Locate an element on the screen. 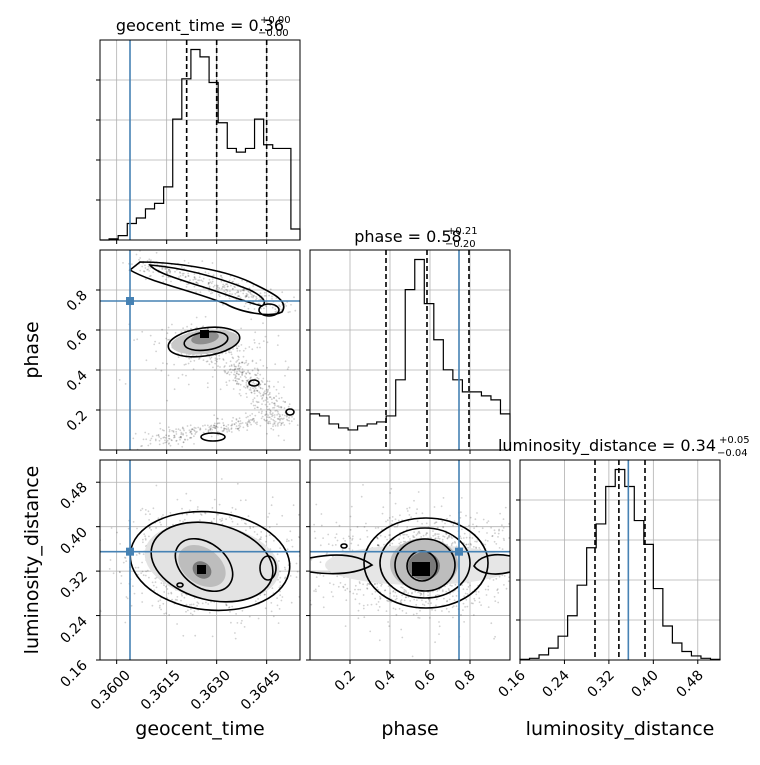  x-tick-luminosity-distance-3: 0.40 is located at coordinates (644, 684).